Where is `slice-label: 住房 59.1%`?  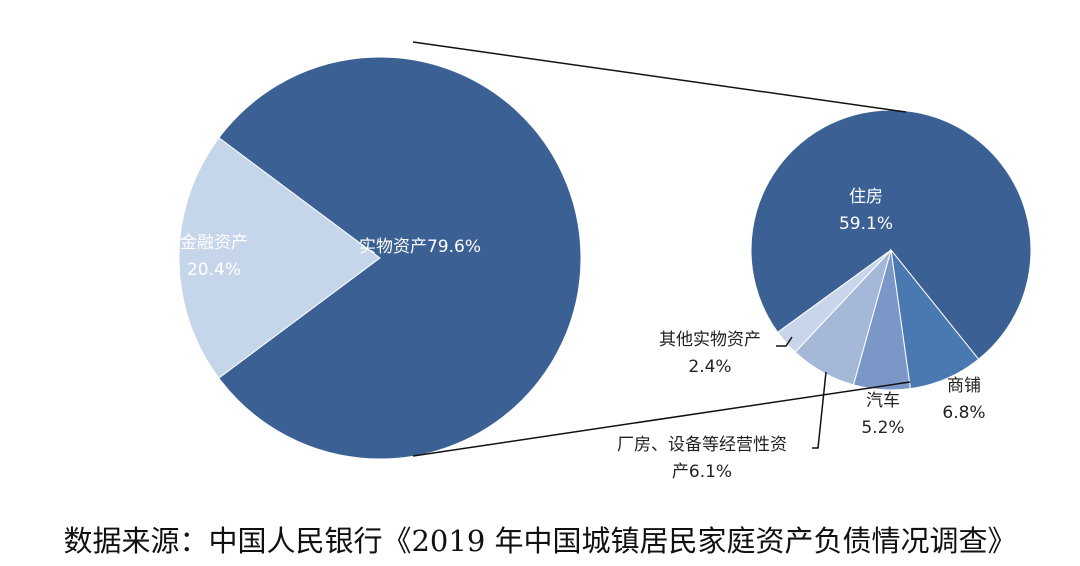 slice-label: 住房 59.1% is located at coordinates (866, 211).